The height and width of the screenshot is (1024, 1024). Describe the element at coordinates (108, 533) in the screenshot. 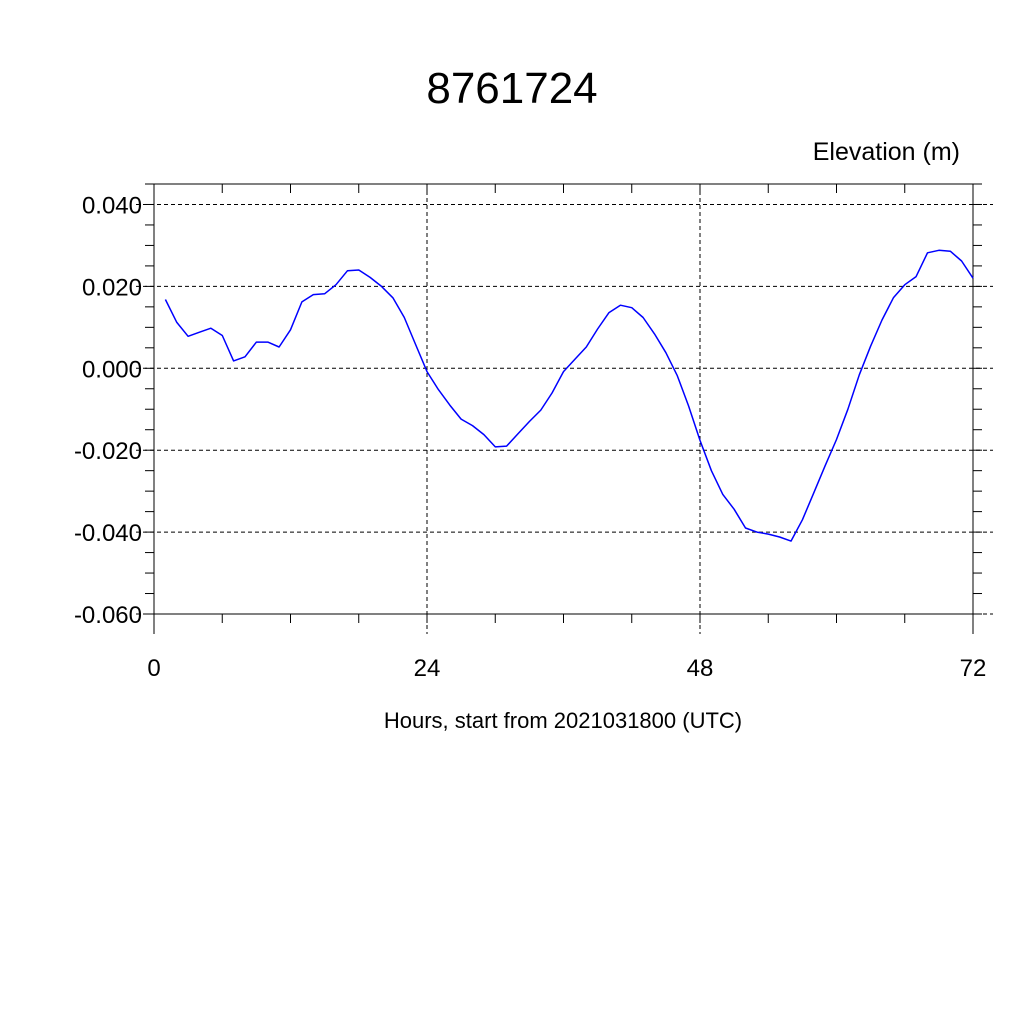

I see `y-tick-label: -0.040` at that location.